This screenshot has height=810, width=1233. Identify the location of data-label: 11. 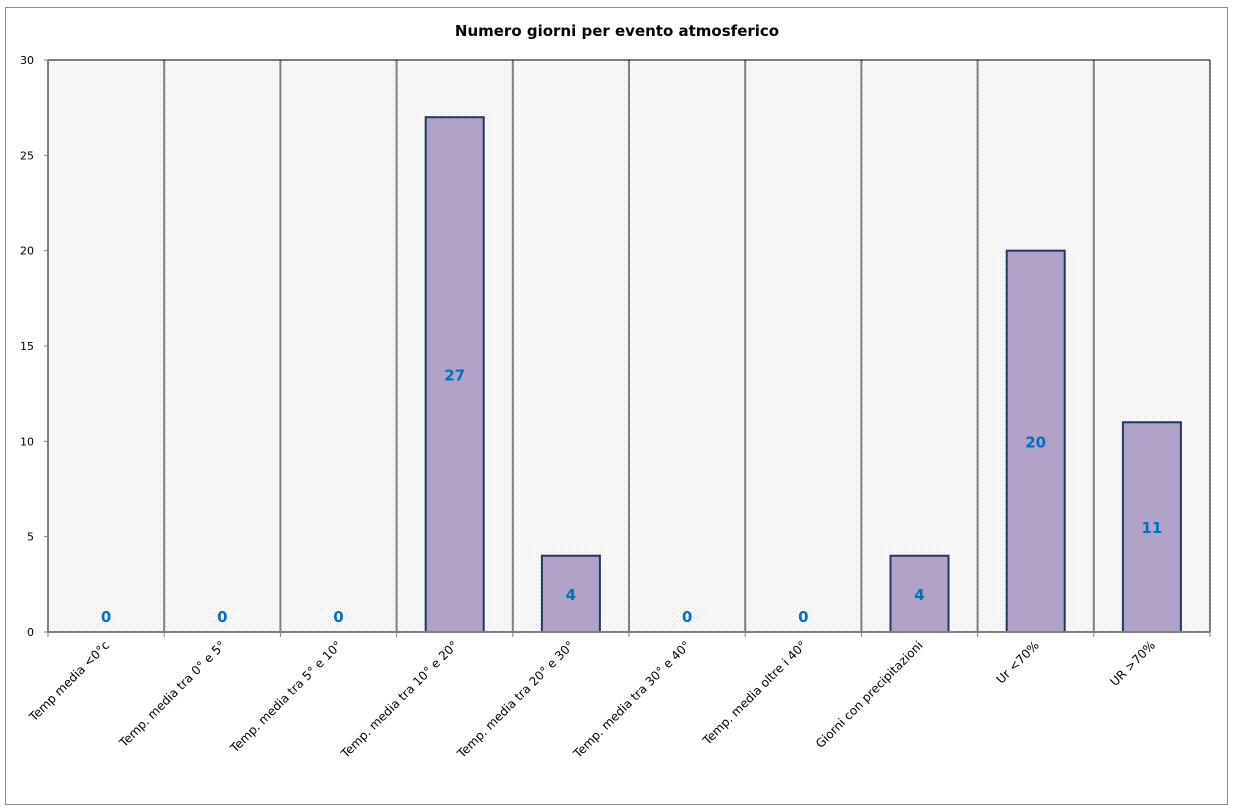
(1151, 528).